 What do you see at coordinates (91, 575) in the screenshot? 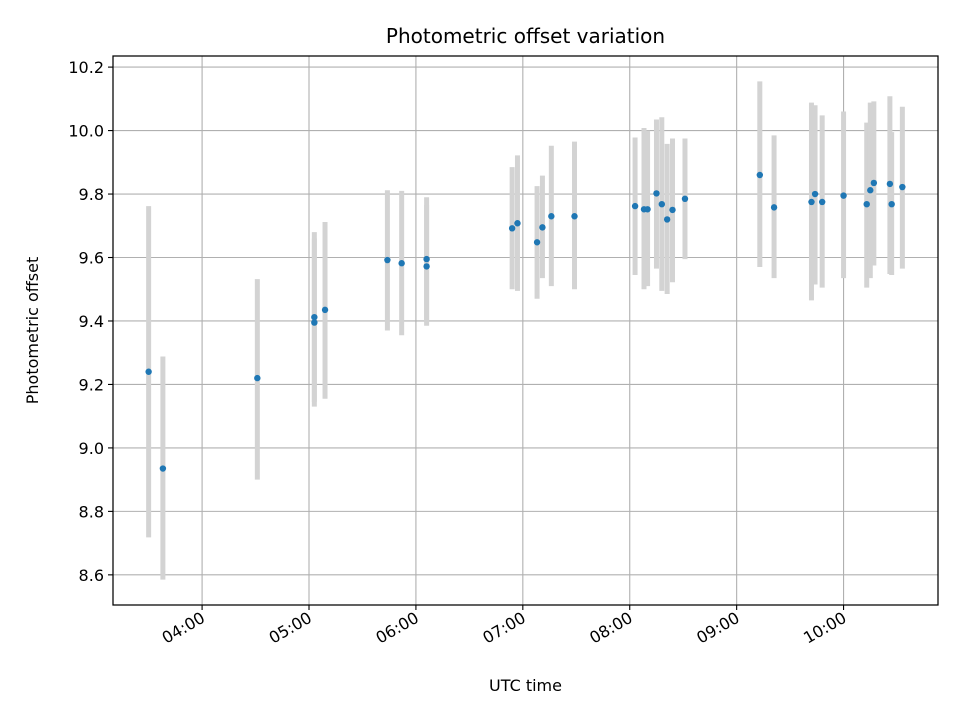
I see `y-tick-label: 8.6` at bounding box center [91, 575].